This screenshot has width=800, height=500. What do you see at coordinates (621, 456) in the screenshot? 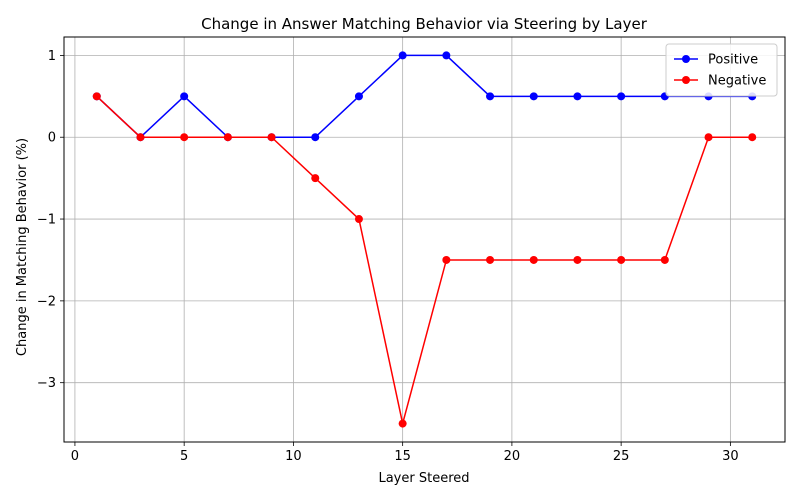
I see `x-tick-label: 25` at bounding box center [621, 456].